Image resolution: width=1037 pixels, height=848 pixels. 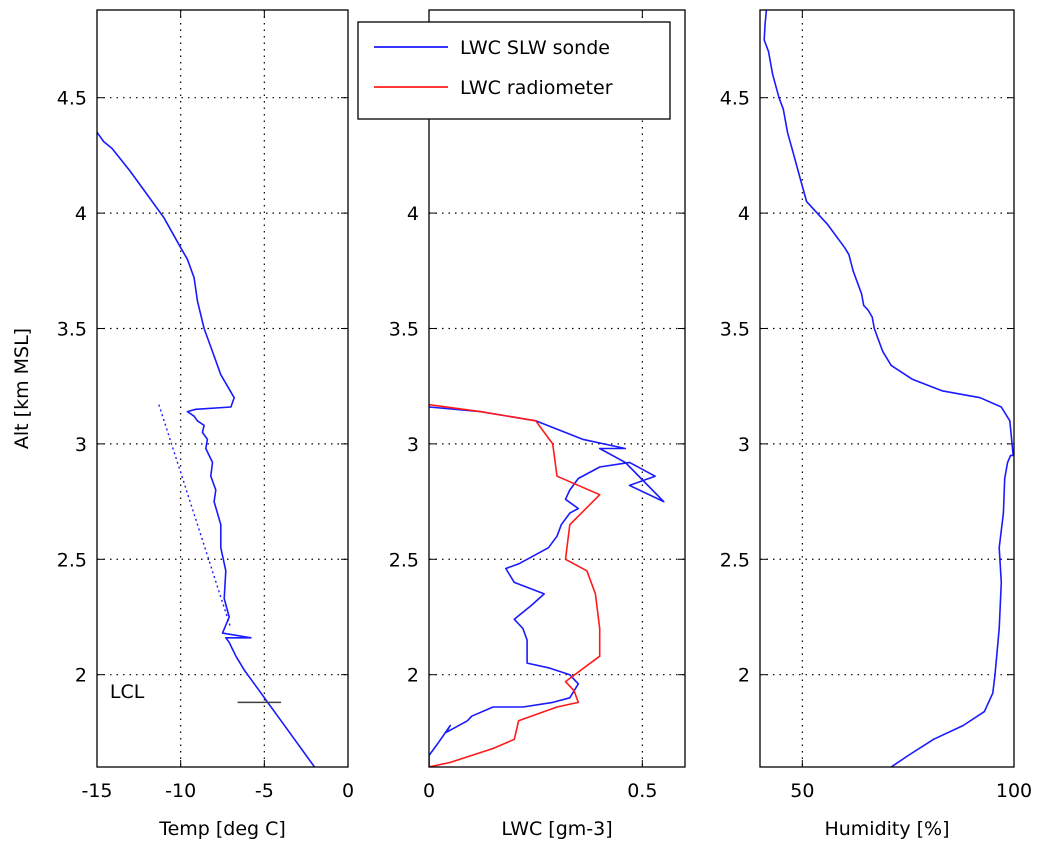 I want to click on legend-box, so click(x=514, y=70).